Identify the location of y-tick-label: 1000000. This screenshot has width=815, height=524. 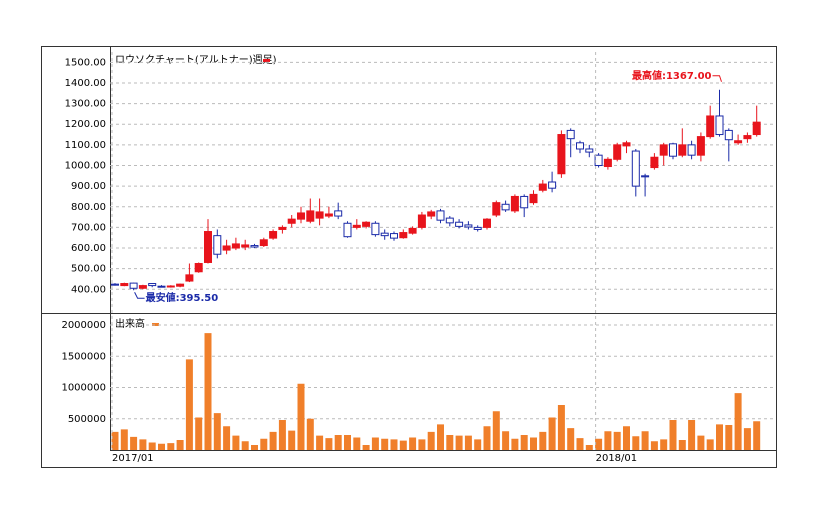
(83, 388).